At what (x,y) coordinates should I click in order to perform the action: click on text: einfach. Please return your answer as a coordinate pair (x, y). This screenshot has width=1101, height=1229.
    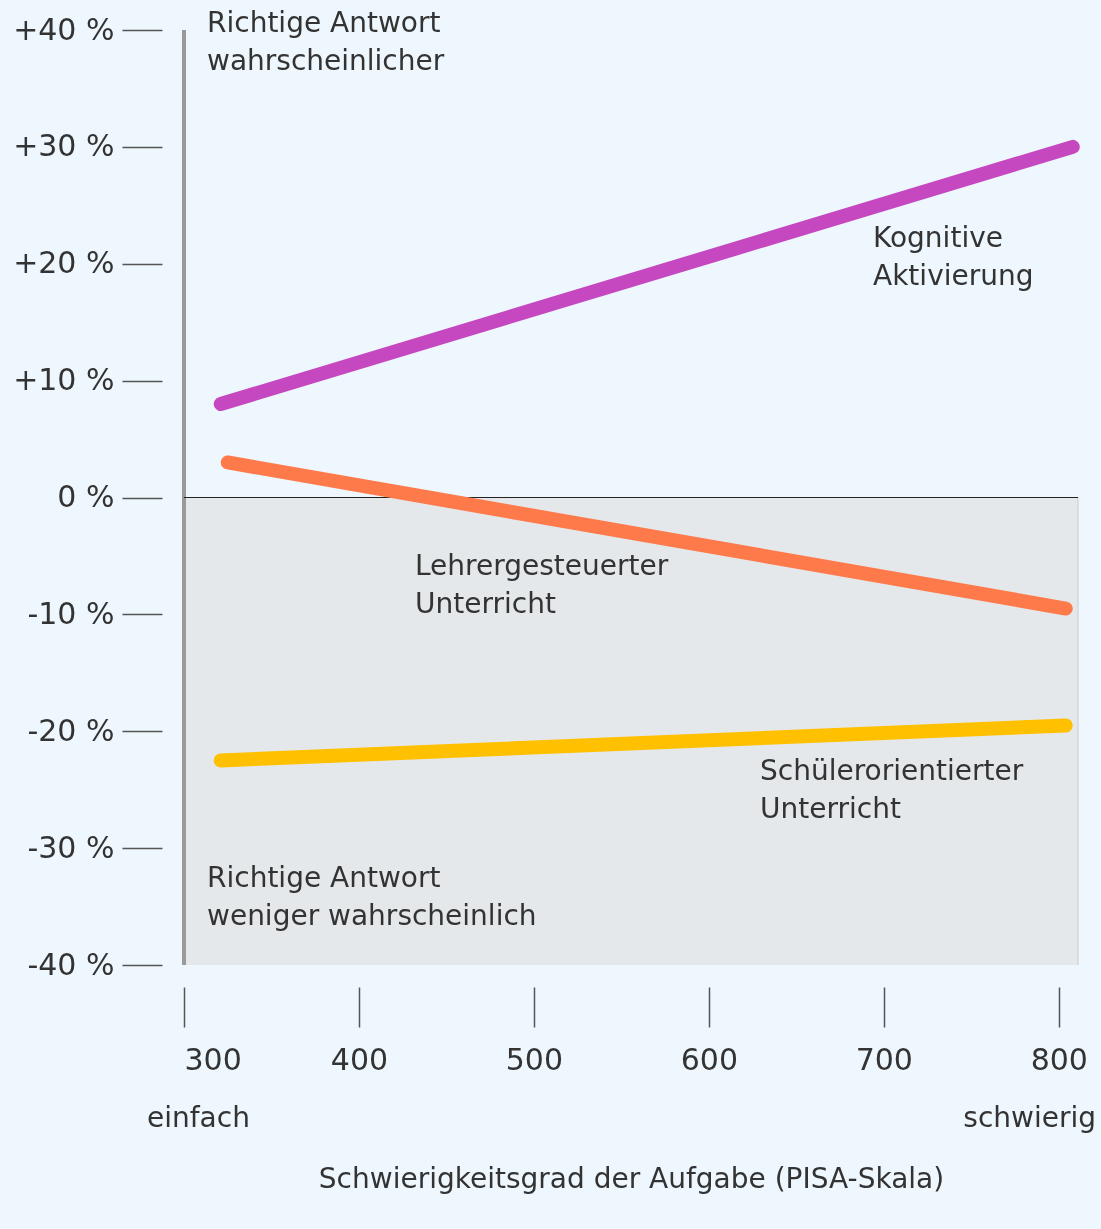
    Looking at the image, I should click on (198, 1117).